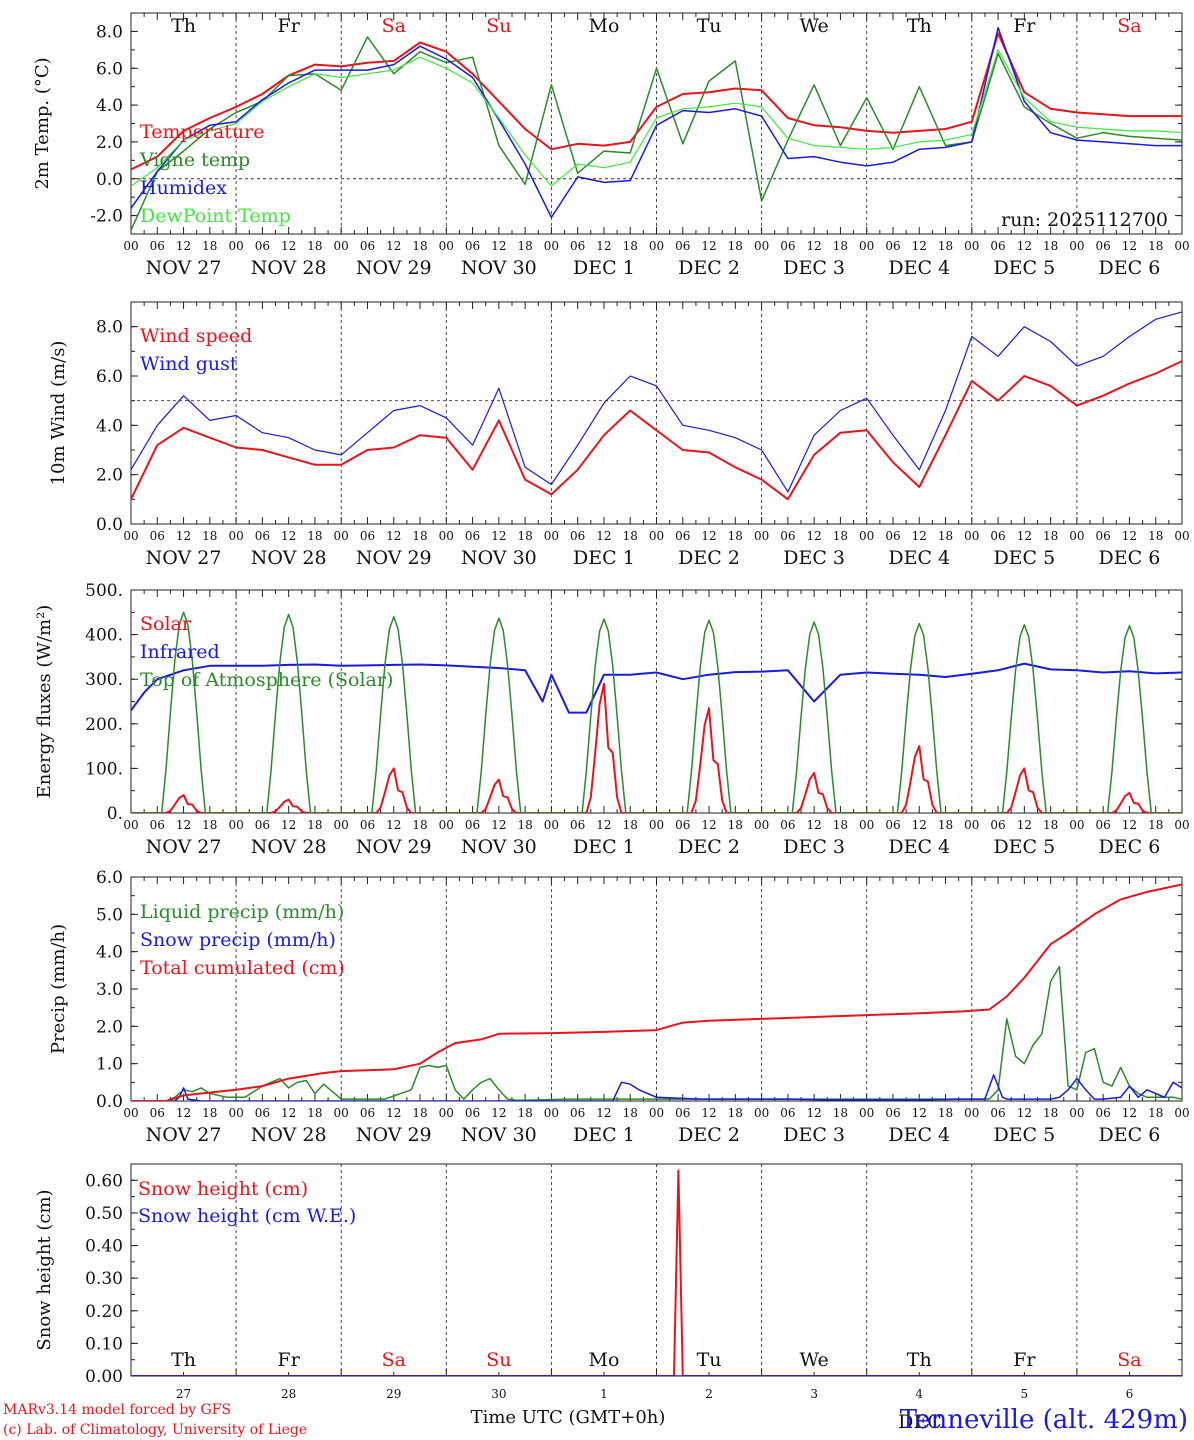 The height and width of the screenshot is (1440, 1194). I want to click on series-line-solar, so click(656, 747).